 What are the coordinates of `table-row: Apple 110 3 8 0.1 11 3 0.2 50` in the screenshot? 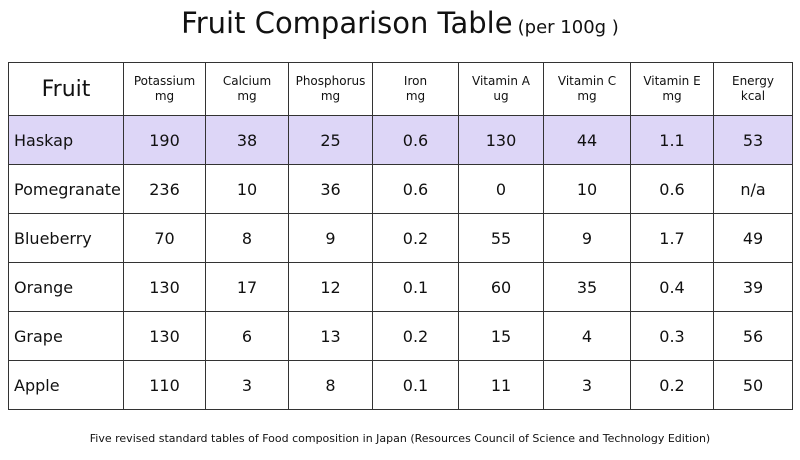 It's located at (400, 385).